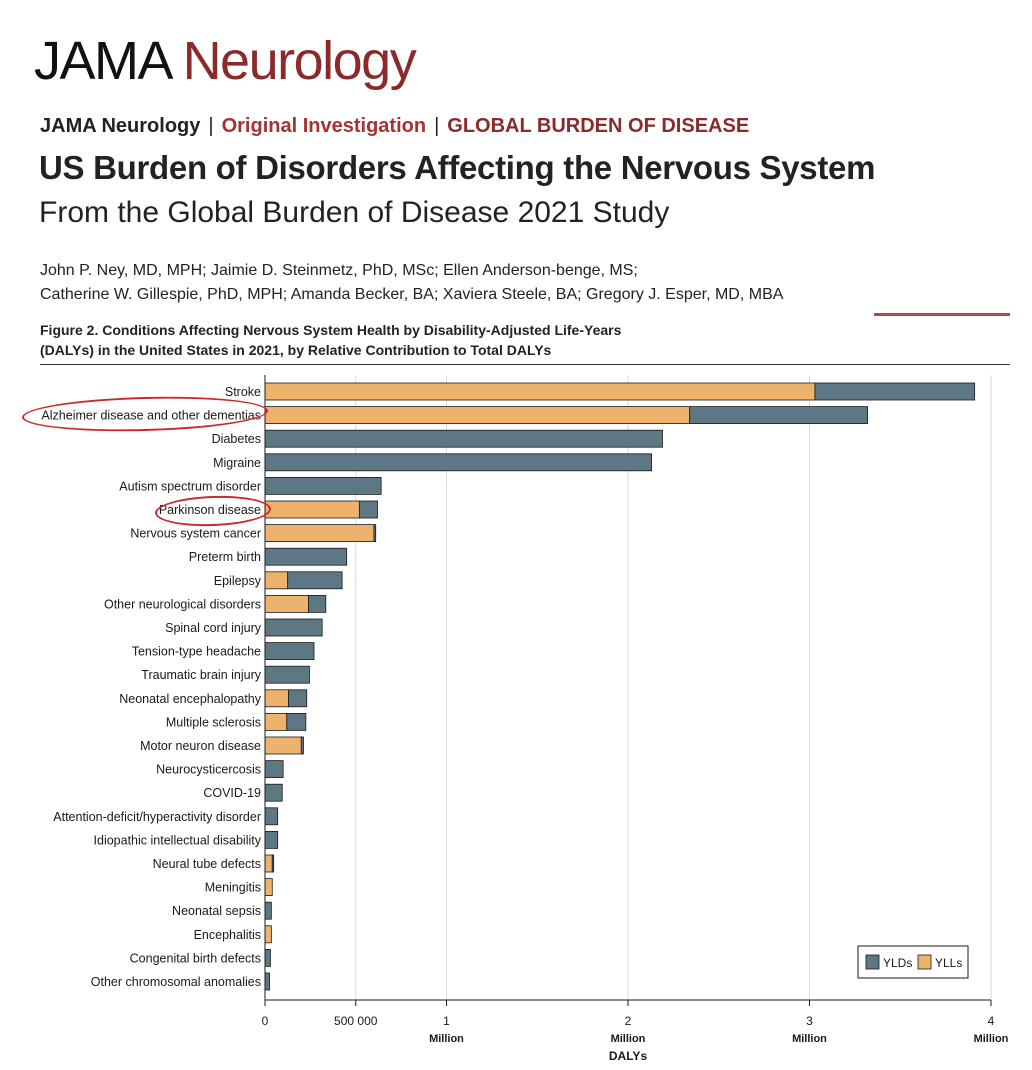  What do you see at coordinates (213, 628) in the screenshot?
I see `category-label-spinal-cord-injury: Spinal cord injury` at bounding box center [213, 628].